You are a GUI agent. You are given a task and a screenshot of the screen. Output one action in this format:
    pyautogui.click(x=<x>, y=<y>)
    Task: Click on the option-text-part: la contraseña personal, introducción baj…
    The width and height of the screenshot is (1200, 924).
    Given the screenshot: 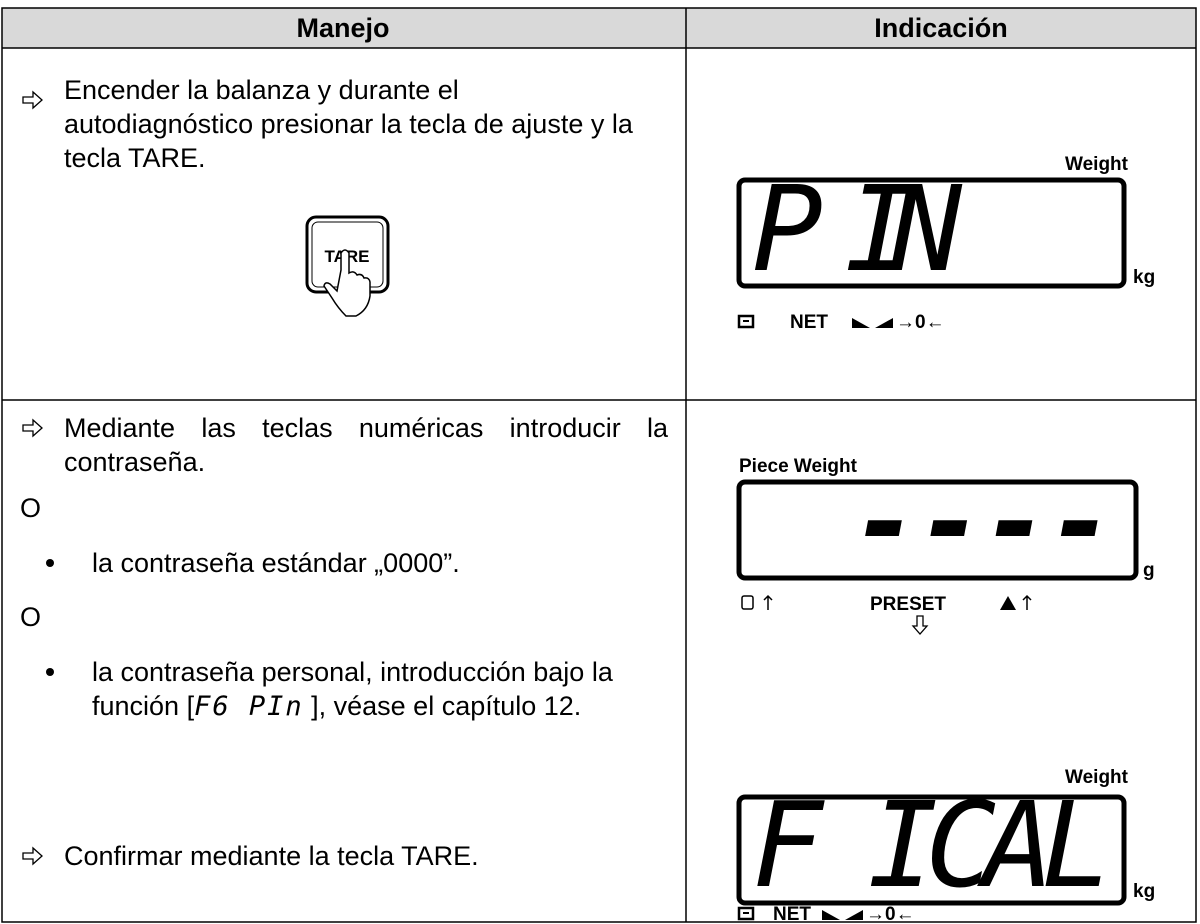 What is the action you would take?
    pyautogui.click(x=352, y=689)
    